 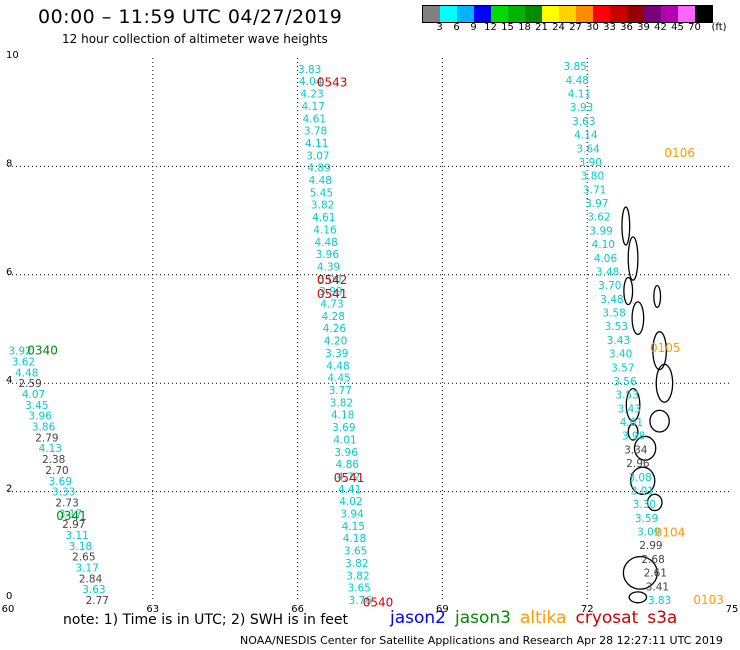 I want to click on legend-tick-label: 45, so click(x=677, y=27).